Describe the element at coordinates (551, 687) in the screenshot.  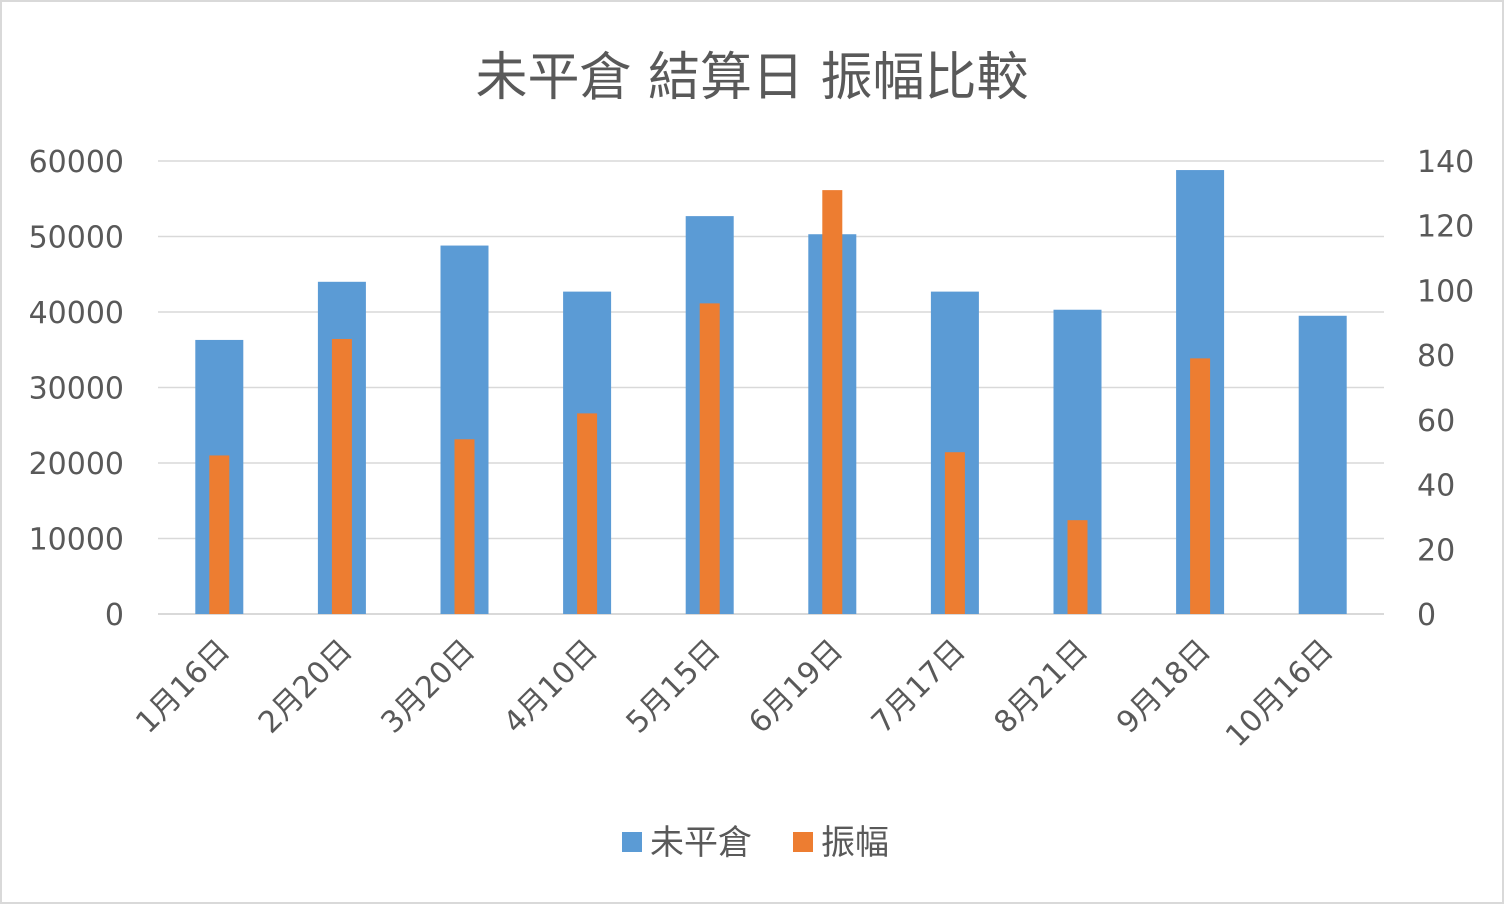
I see `category-label: 4月10日` at that location.